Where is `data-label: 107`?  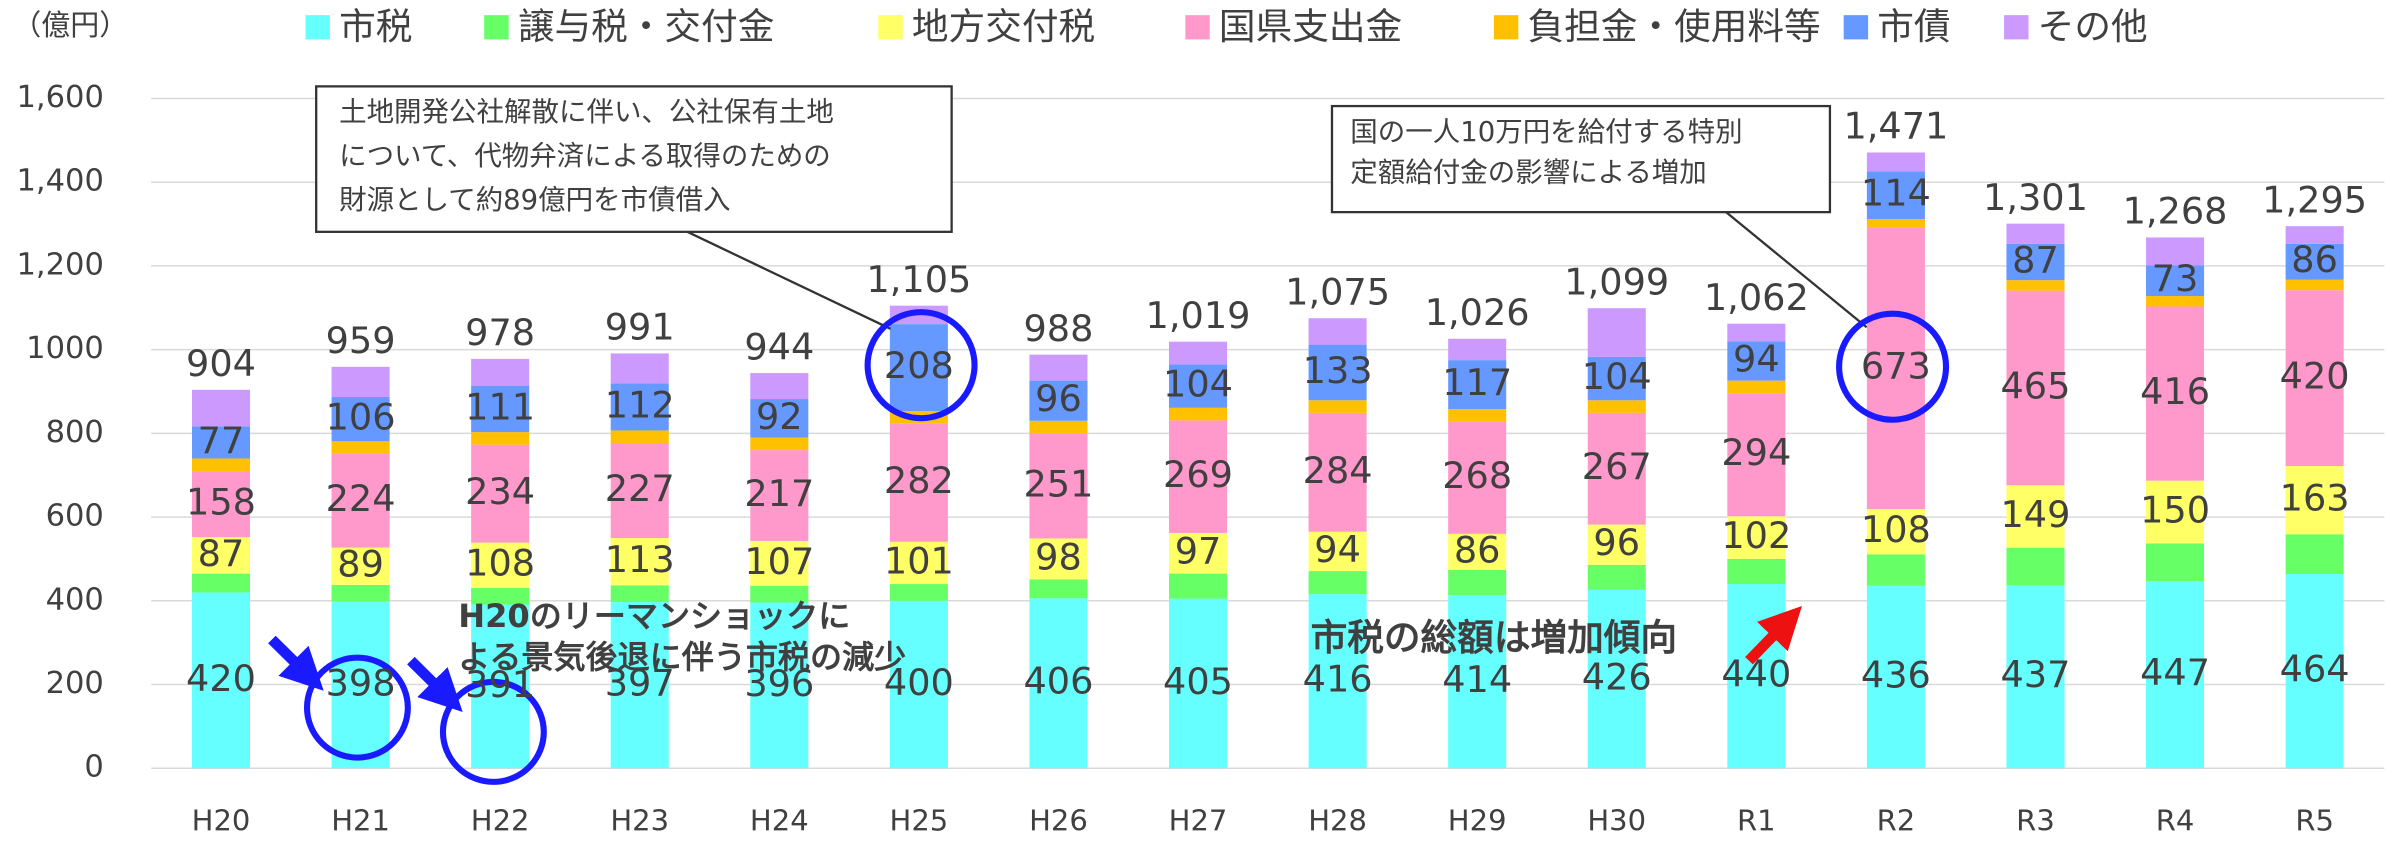 data-label: 107 is located at coordinates (779, 561).